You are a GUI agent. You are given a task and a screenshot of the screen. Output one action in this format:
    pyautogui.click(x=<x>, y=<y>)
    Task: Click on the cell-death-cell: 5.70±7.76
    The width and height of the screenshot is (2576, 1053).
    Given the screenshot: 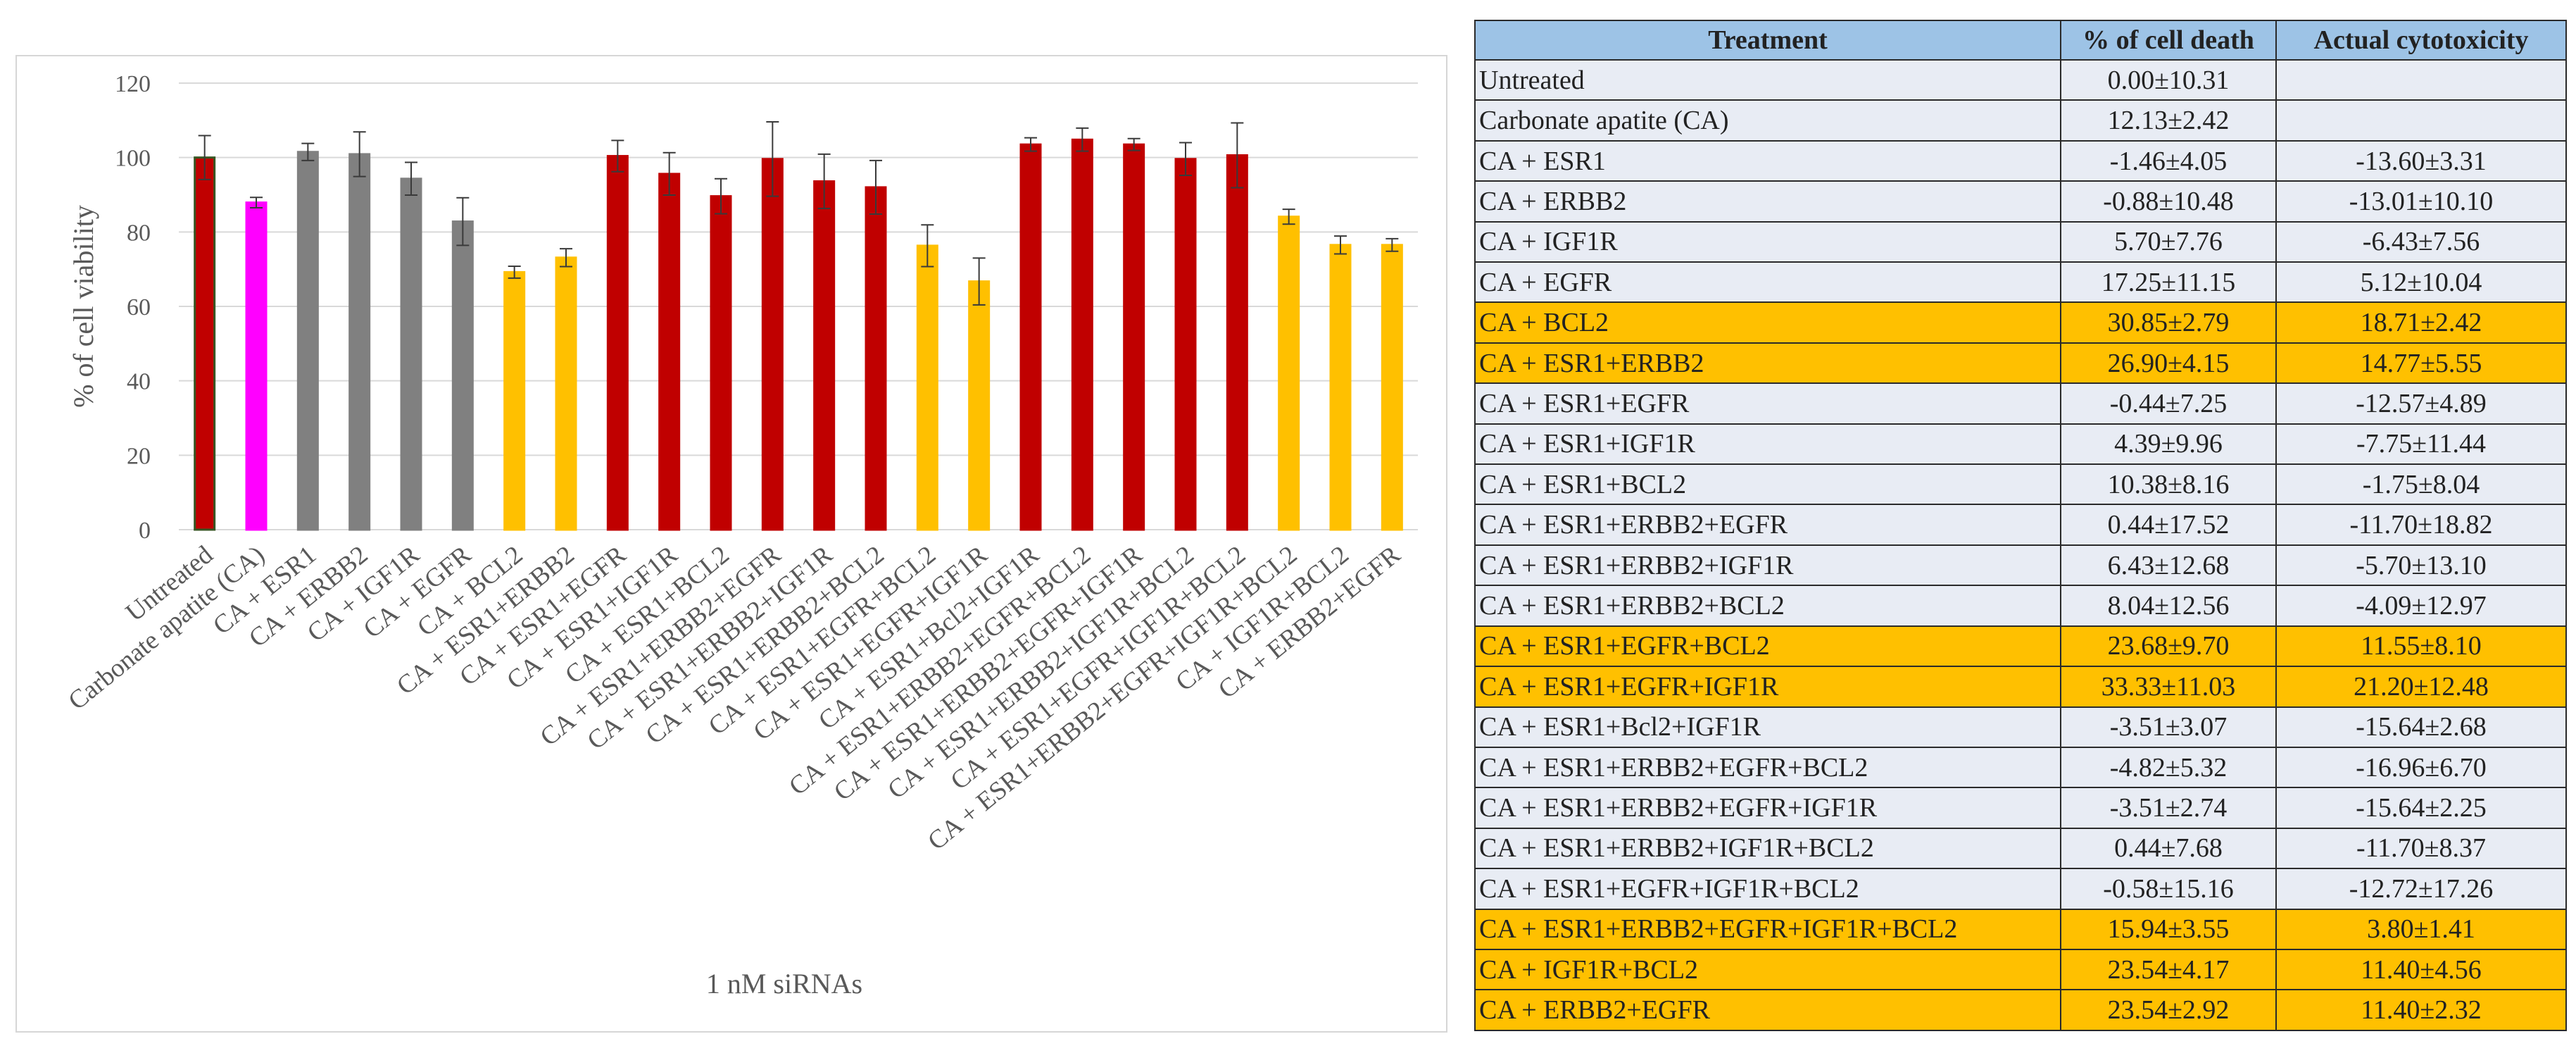 What is the action you would take?
    pyautogui.click(x=2168, y=242)
    